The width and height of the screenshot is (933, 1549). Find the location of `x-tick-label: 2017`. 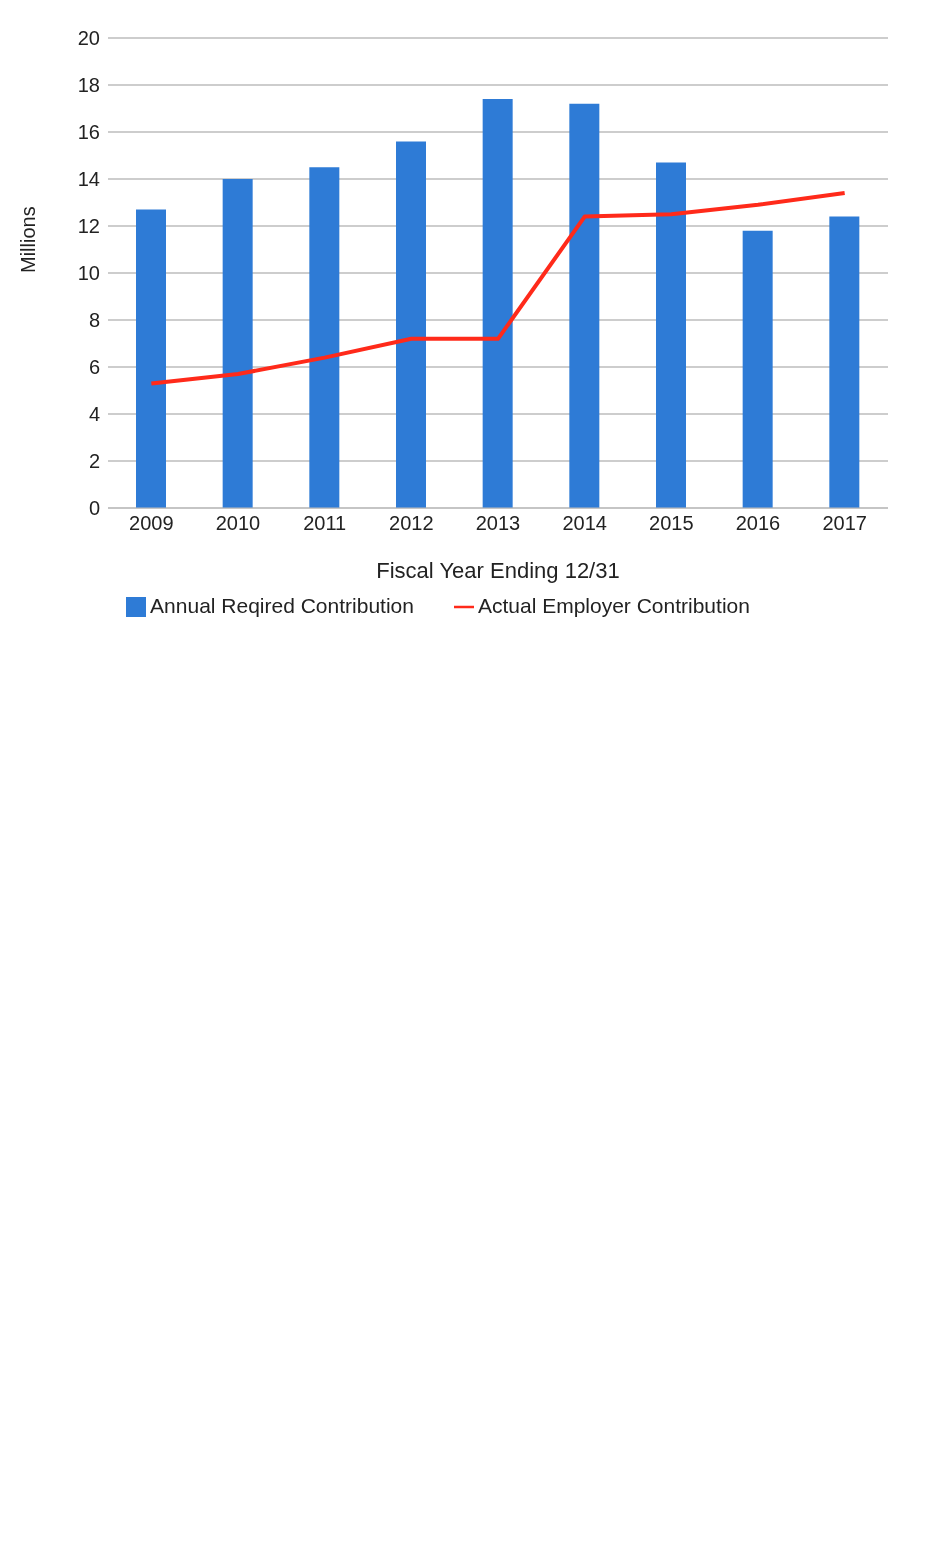

x-tick-label: 2017 is located at coordinates (844, 523).